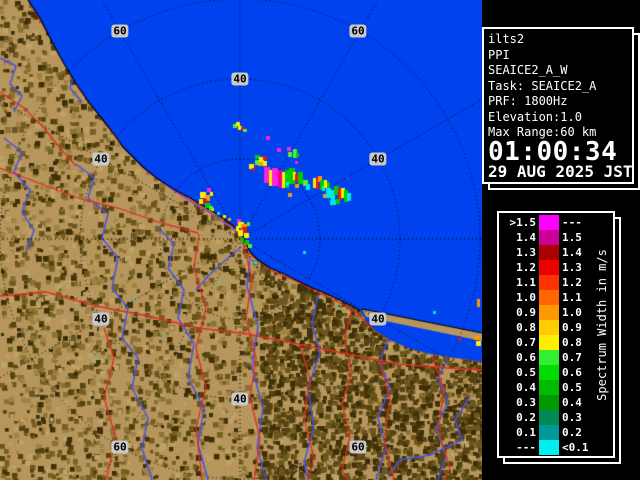 The width and height of the screenshot is (640, 480). Describe the element at coordinates (572, 432) in the screenshot. I see `legend-upper-bound: 0.2` at that location.